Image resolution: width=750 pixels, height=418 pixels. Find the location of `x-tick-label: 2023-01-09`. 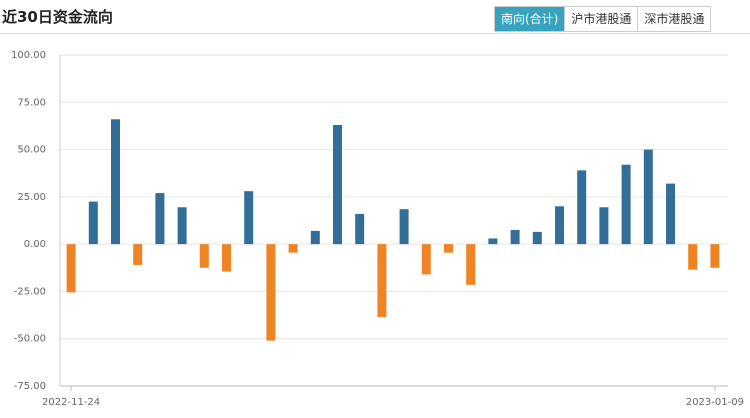

x-tick-label: 2023-01-09 is located at coordinates (715, 402).